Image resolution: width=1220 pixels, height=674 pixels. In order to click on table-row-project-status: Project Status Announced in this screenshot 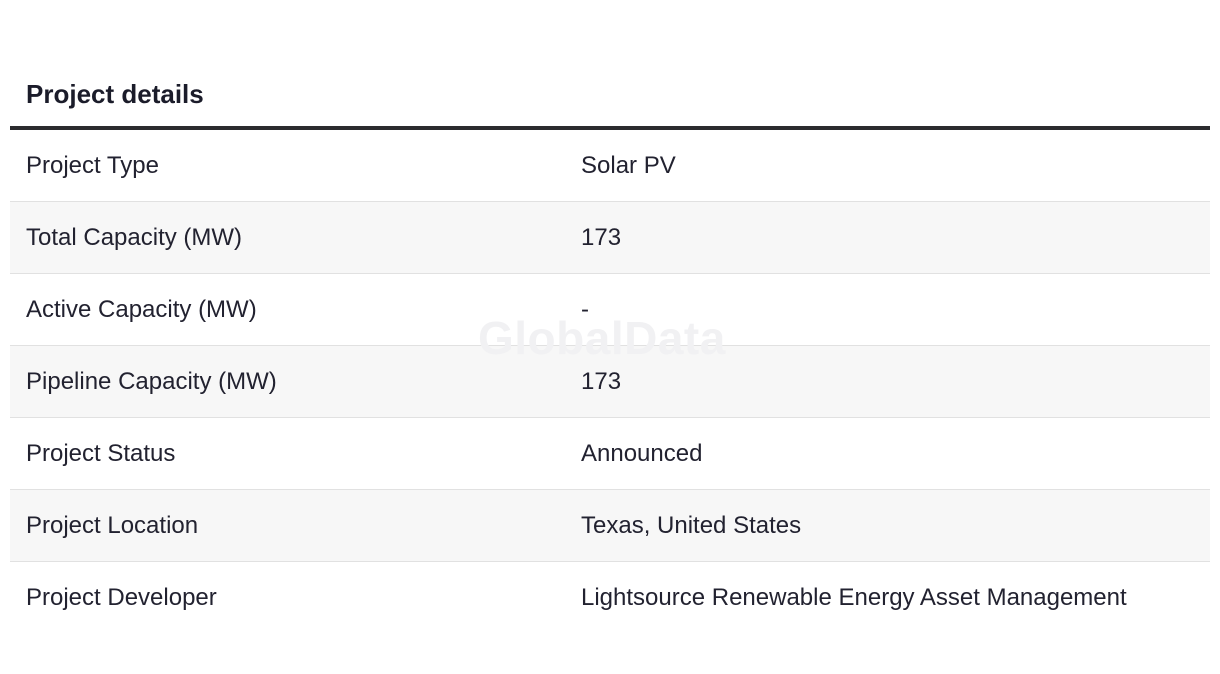, I will do `click(610, 454)`.